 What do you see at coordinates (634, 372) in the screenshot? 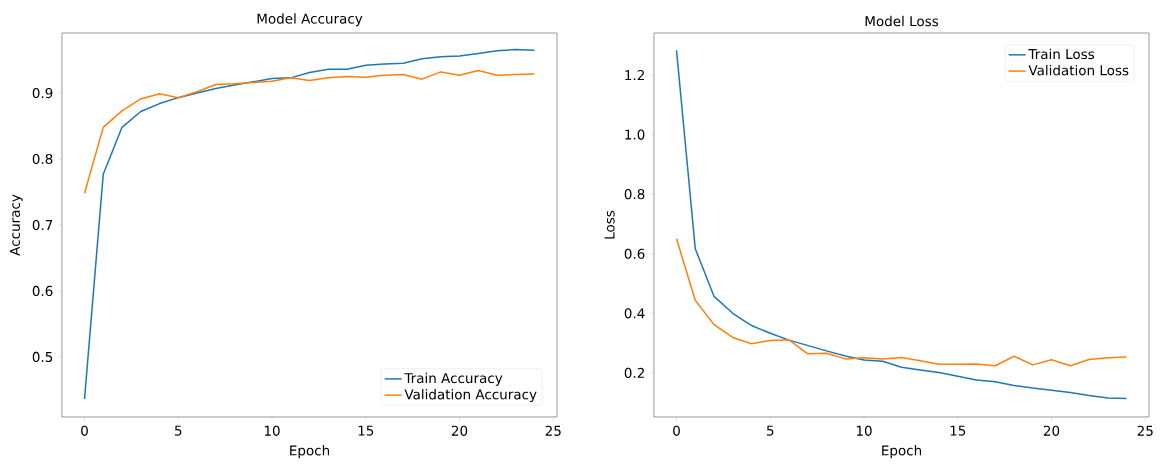
I see `y-tick-label: 0.2` at bounding box center [634, 372].